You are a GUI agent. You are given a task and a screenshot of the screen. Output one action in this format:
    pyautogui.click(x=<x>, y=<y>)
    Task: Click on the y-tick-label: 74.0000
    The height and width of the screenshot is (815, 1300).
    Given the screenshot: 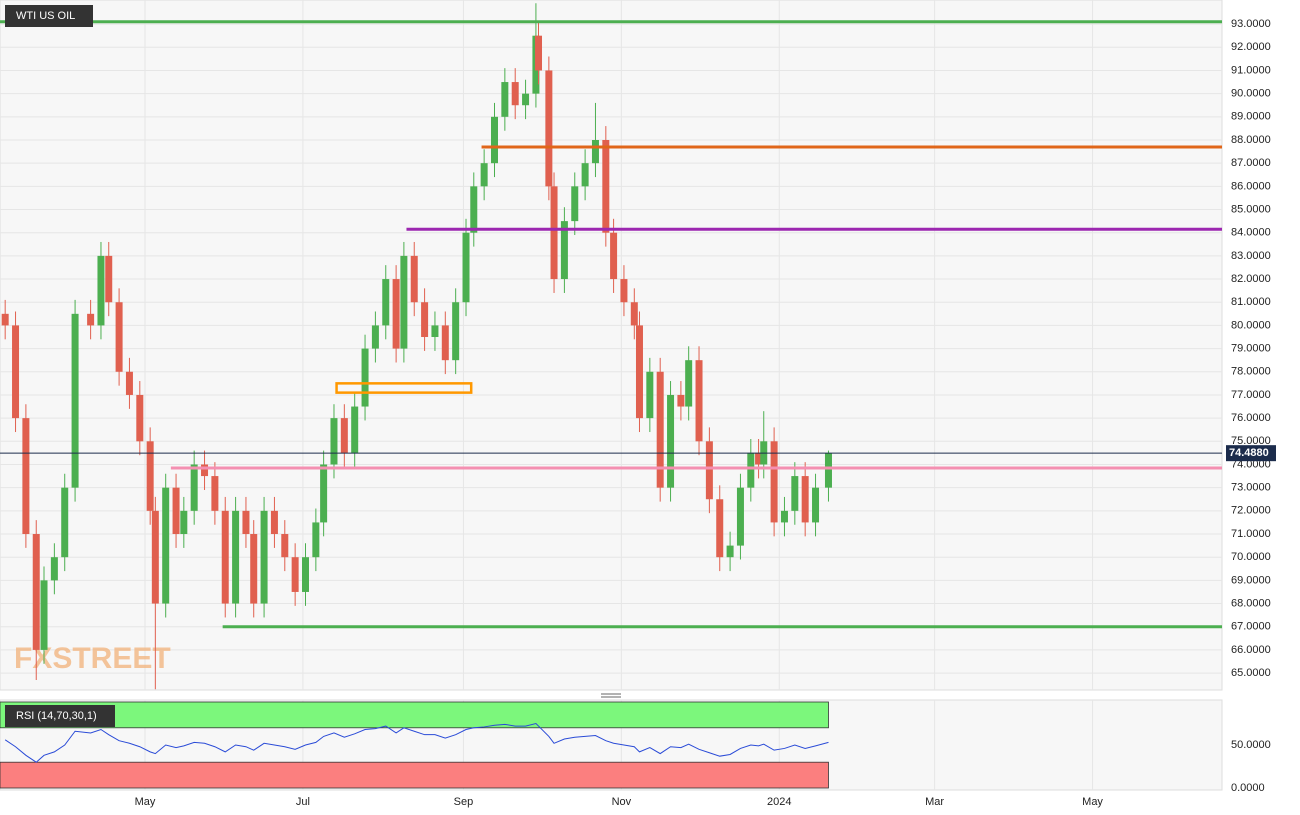 What is the action you would take?
    pyautogui.click(x=1251, y=464)
    